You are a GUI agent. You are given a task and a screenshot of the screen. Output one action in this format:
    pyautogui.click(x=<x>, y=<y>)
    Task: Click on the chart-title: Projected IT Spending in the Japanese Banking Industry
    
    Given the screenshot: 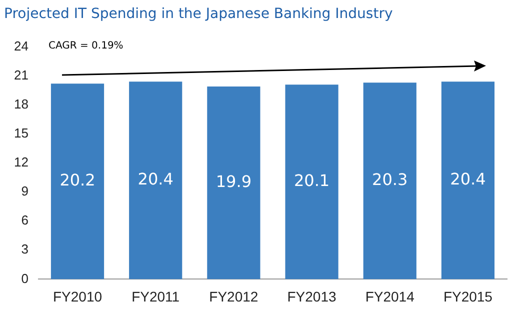 What is the action you would take?
    pyautogui.click(x=198, y=14)
    